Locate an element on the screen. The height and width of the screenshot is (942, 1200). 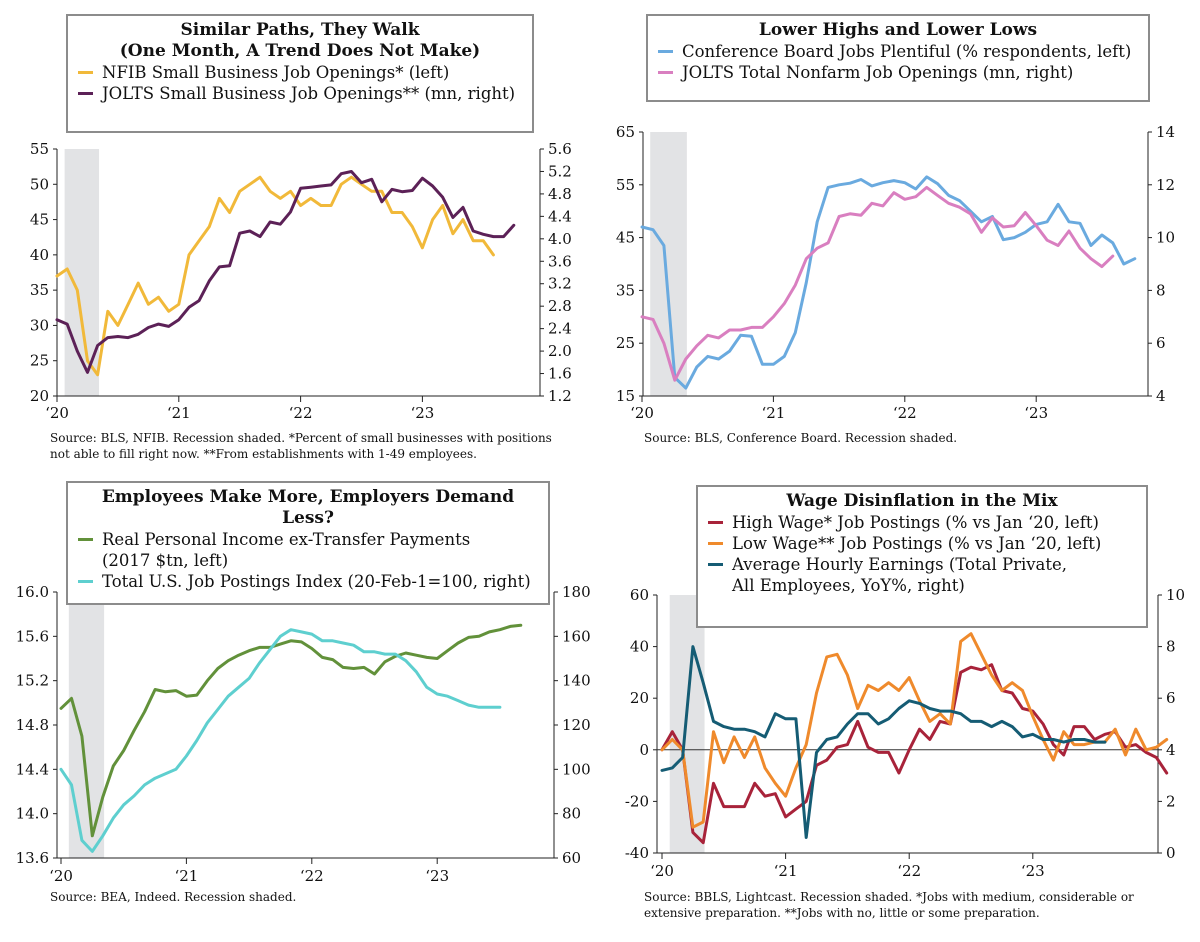
left-tick-label: 15 is located at coordinates (625, 396).